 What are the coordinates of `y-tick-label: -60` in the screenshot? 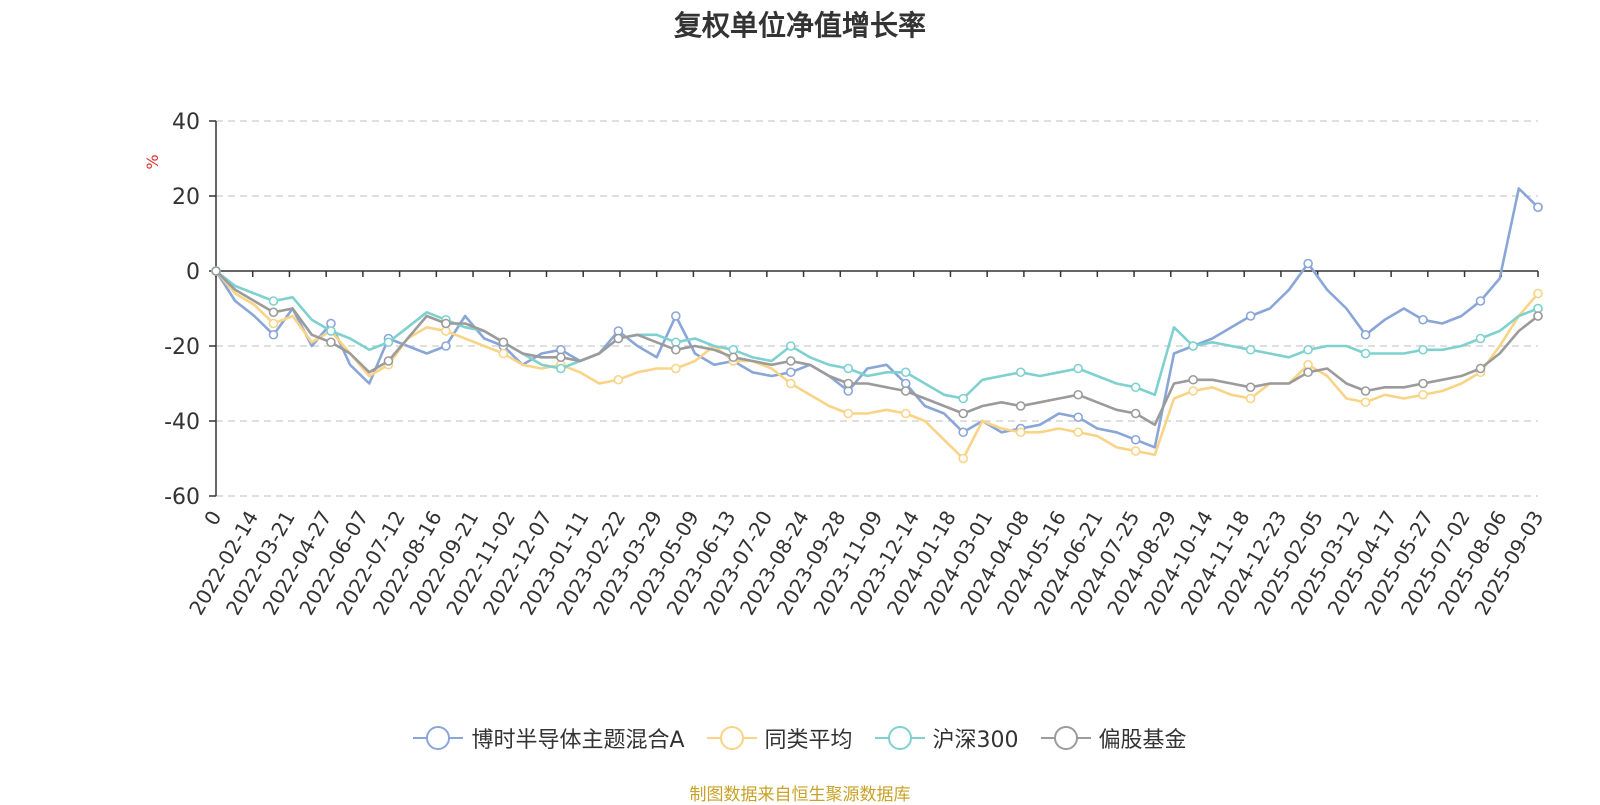 It's located at (182, 497).